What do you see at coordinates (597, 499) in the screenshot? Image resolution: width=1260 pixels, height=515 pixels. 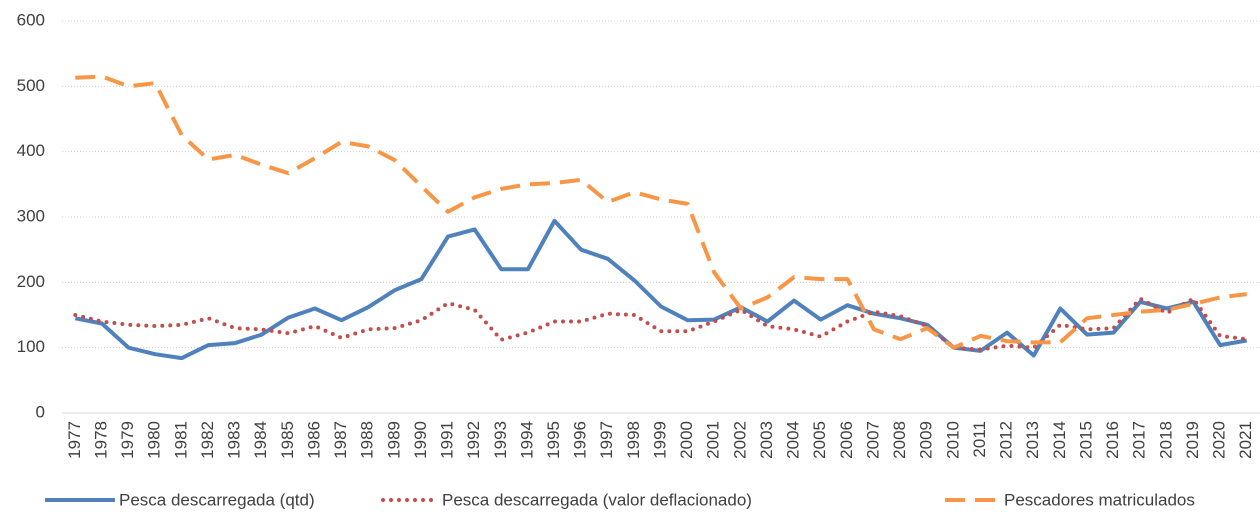 I see `legend-label: Pesca descarregada (valor deflacionado)` at bounding box center [597, 499].